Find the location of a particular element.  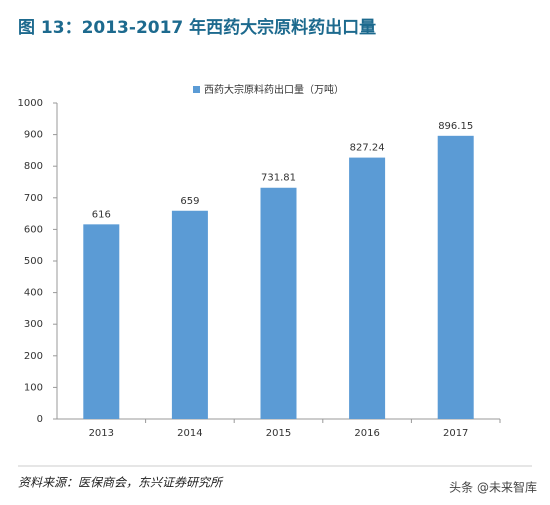

y-tick-label: 300 is located at coordinates (33, 324).